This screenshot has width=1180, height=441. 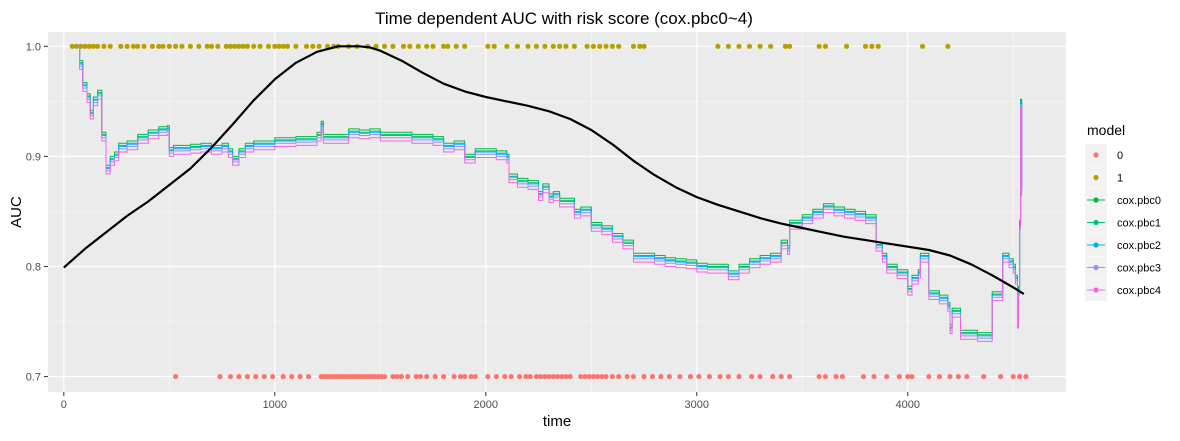 I want to click on legend-label: cox.pbc3, so click(x=1139, y=269).